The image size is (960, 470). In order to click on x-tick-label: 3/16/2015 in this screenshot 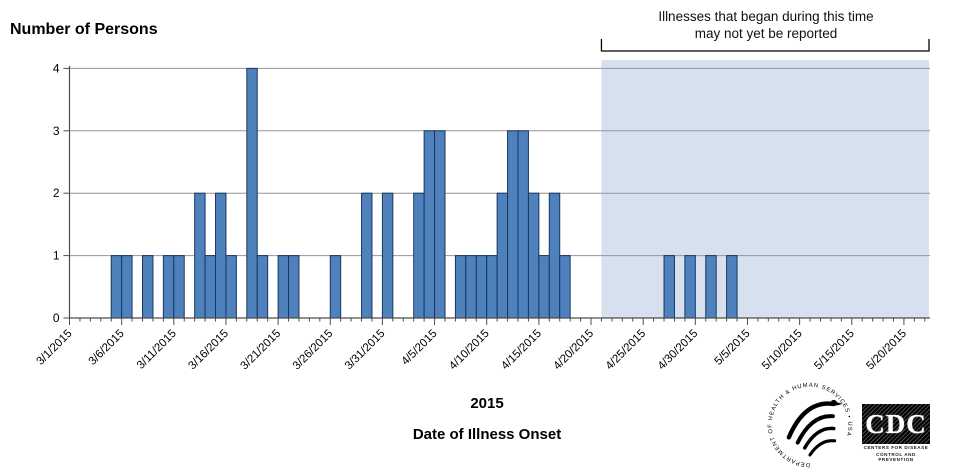, I will do `click(208, 350)`.